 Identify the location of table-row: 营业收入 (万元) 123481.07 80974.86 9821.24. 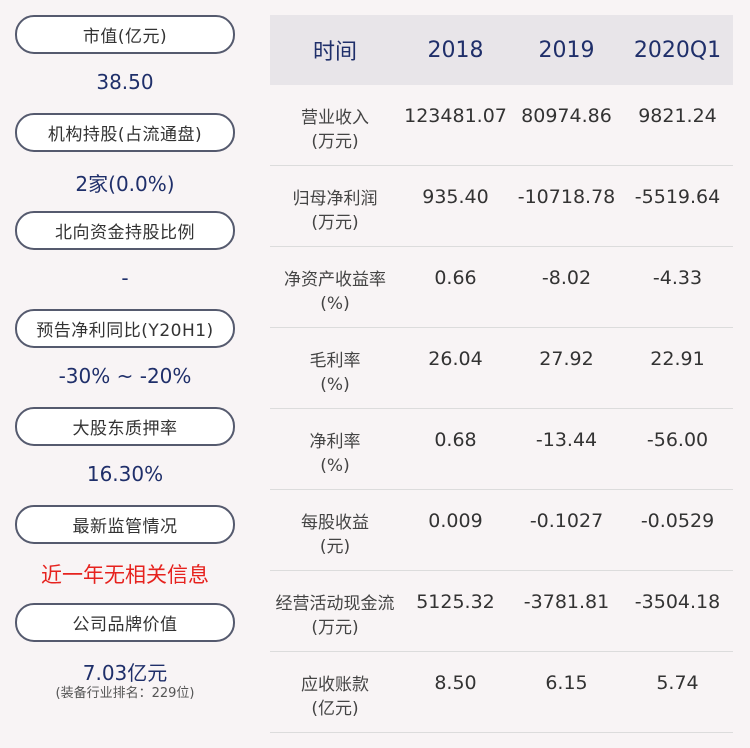
(501, 125).